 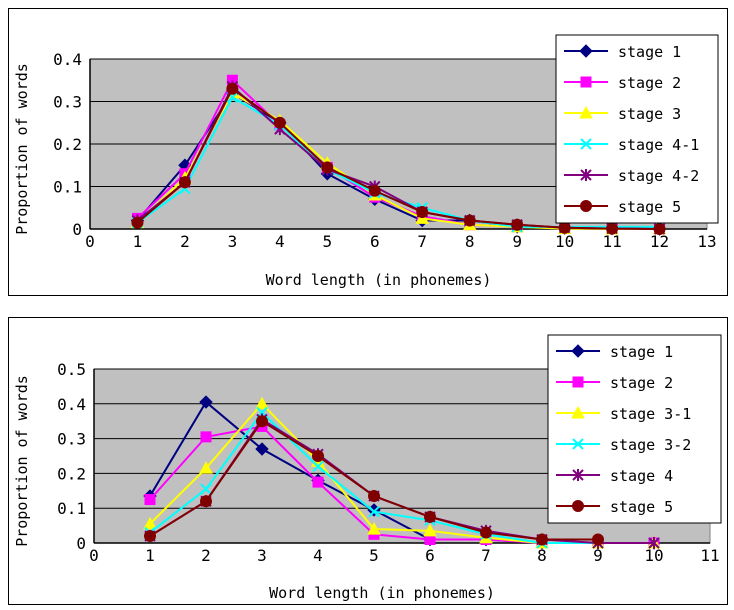 I want to click on x-tick-label: 6, so click(x=375, y=241).